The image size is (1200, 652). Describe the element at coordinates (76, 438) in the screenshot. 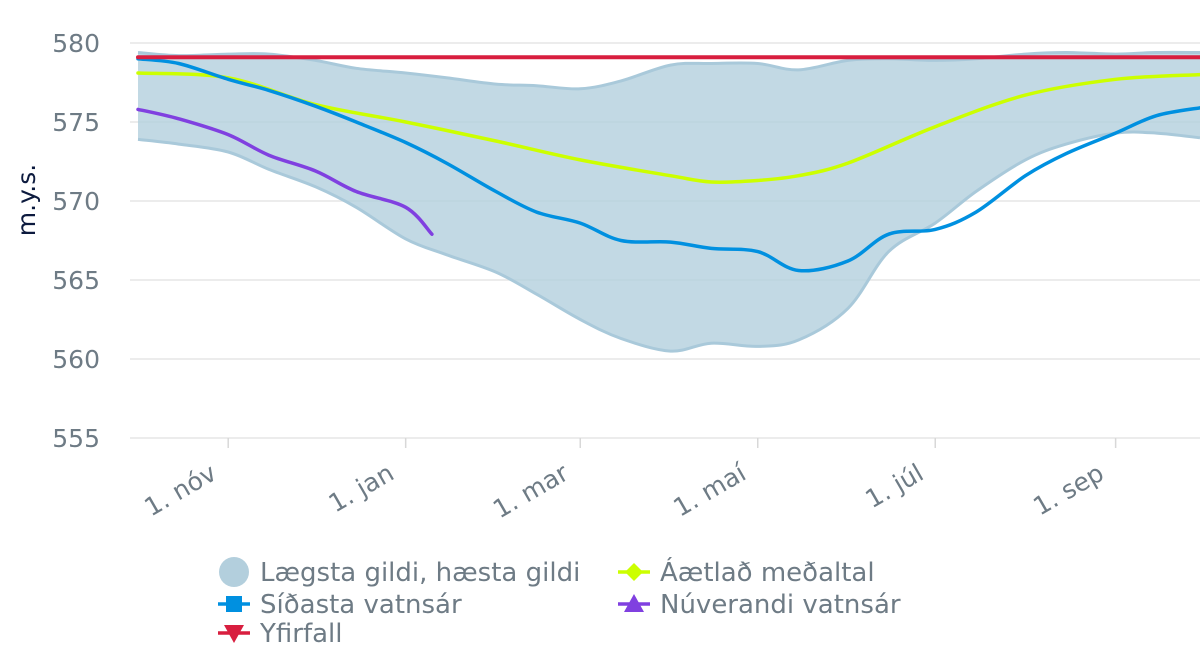

I see `y-tick-label: 555` at that location.